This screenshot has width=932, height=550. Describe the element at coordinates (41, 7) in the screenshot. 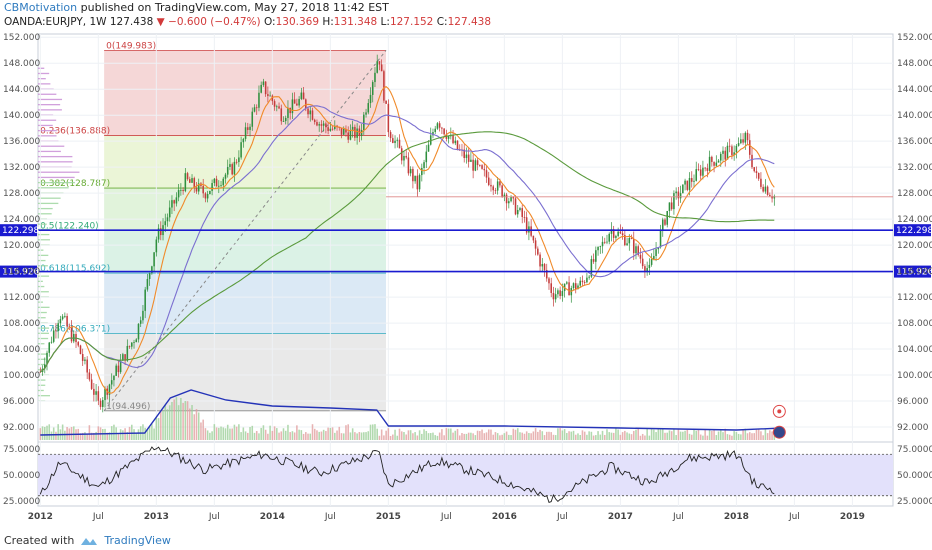

I see `author-link: CBMotivation` at that location.